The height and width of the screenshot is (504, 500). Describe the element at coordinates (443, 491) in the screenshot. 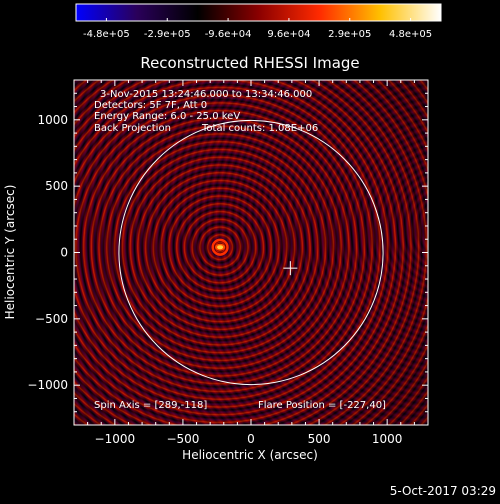

I see `timestamp: 5-Oct-2017 03:29` at that location.